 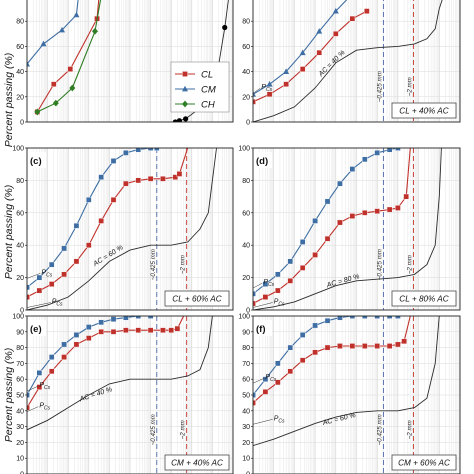 I want to click on series-ch, so click(x=68, y=58).